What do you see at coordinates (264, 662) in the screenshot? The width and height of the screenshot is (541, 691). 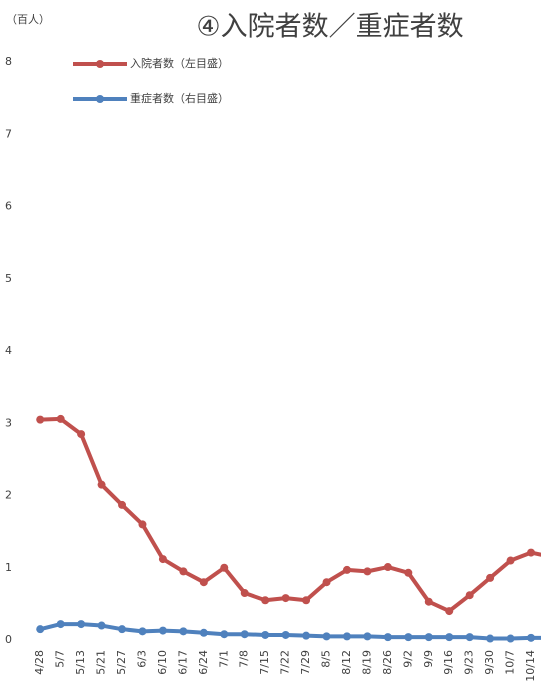 I see `x-tick-label: 7/15` at bounding box center [264, 662].